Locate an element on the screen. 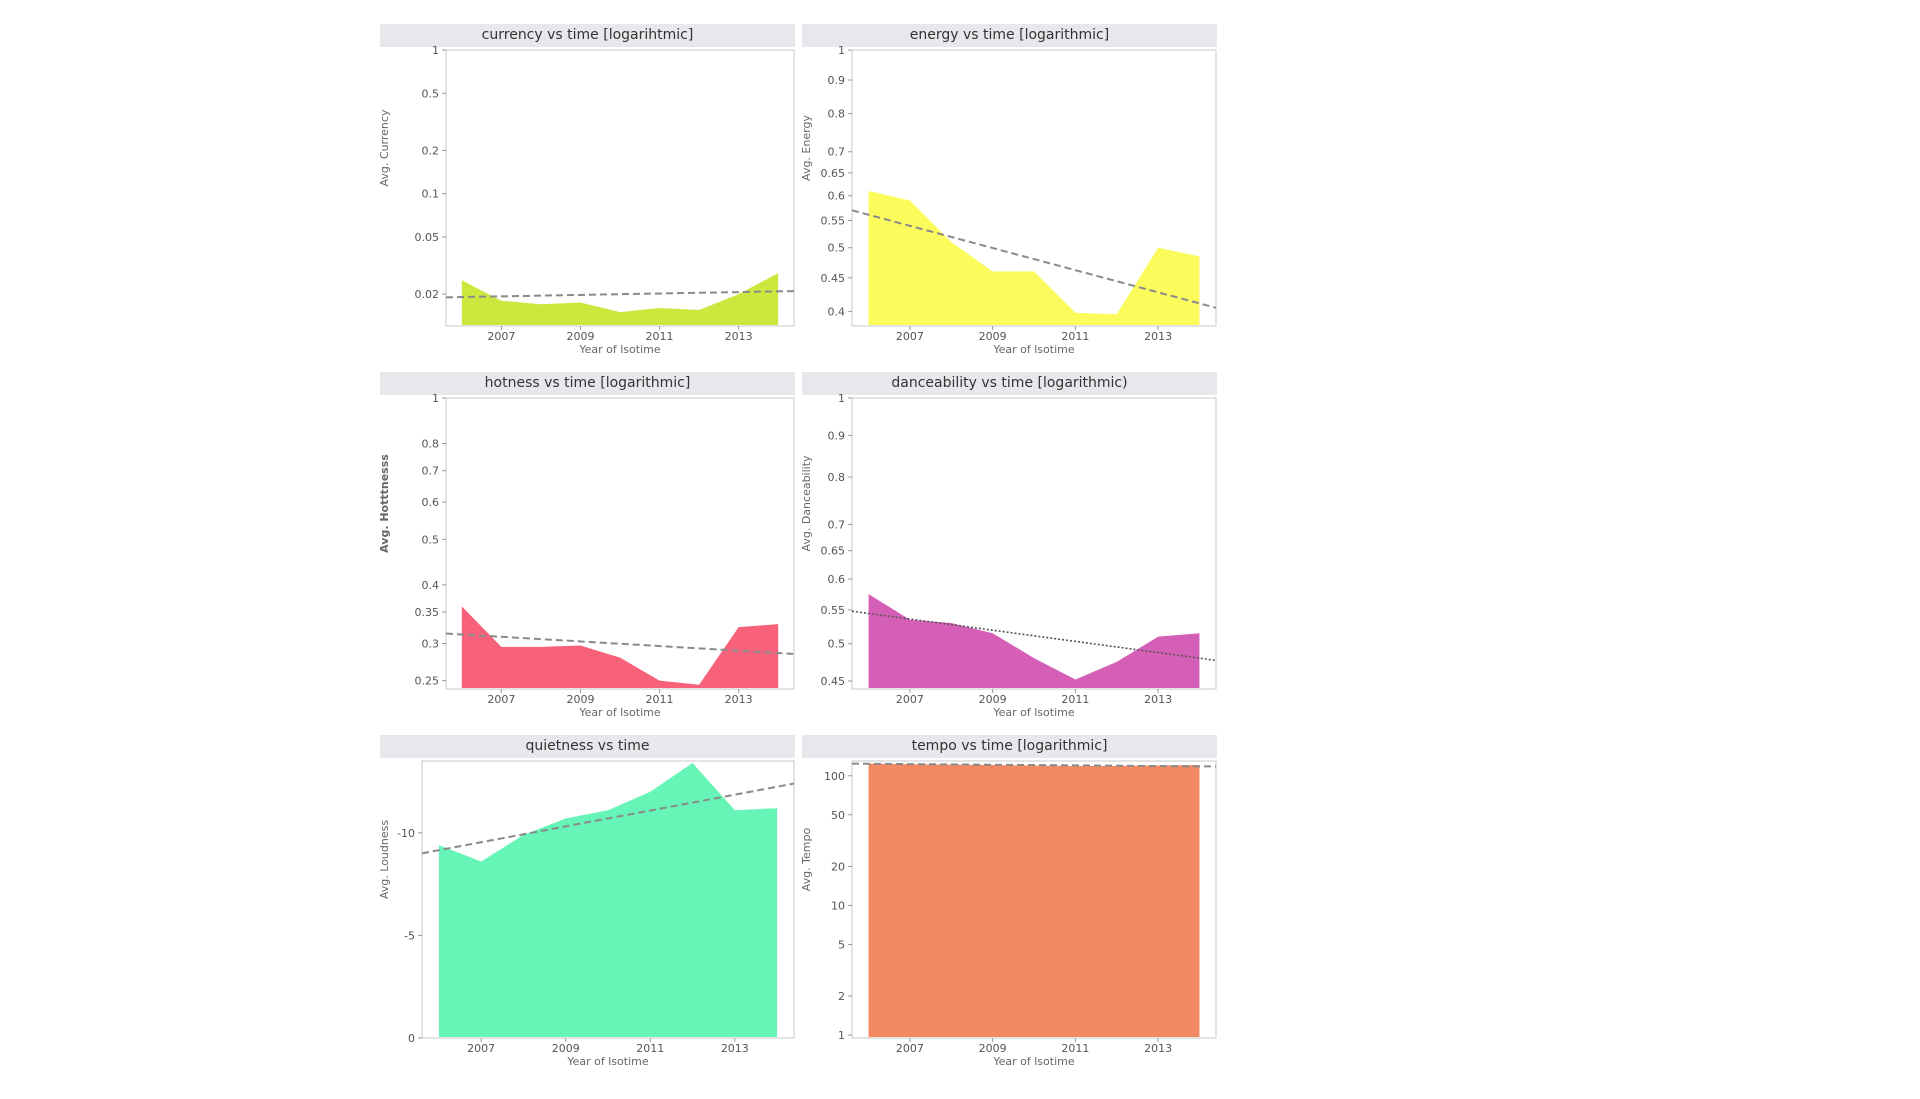 The image size is (1920, 1099). y-axis-label: Avg. Currency is located at coordinates (384, 147).